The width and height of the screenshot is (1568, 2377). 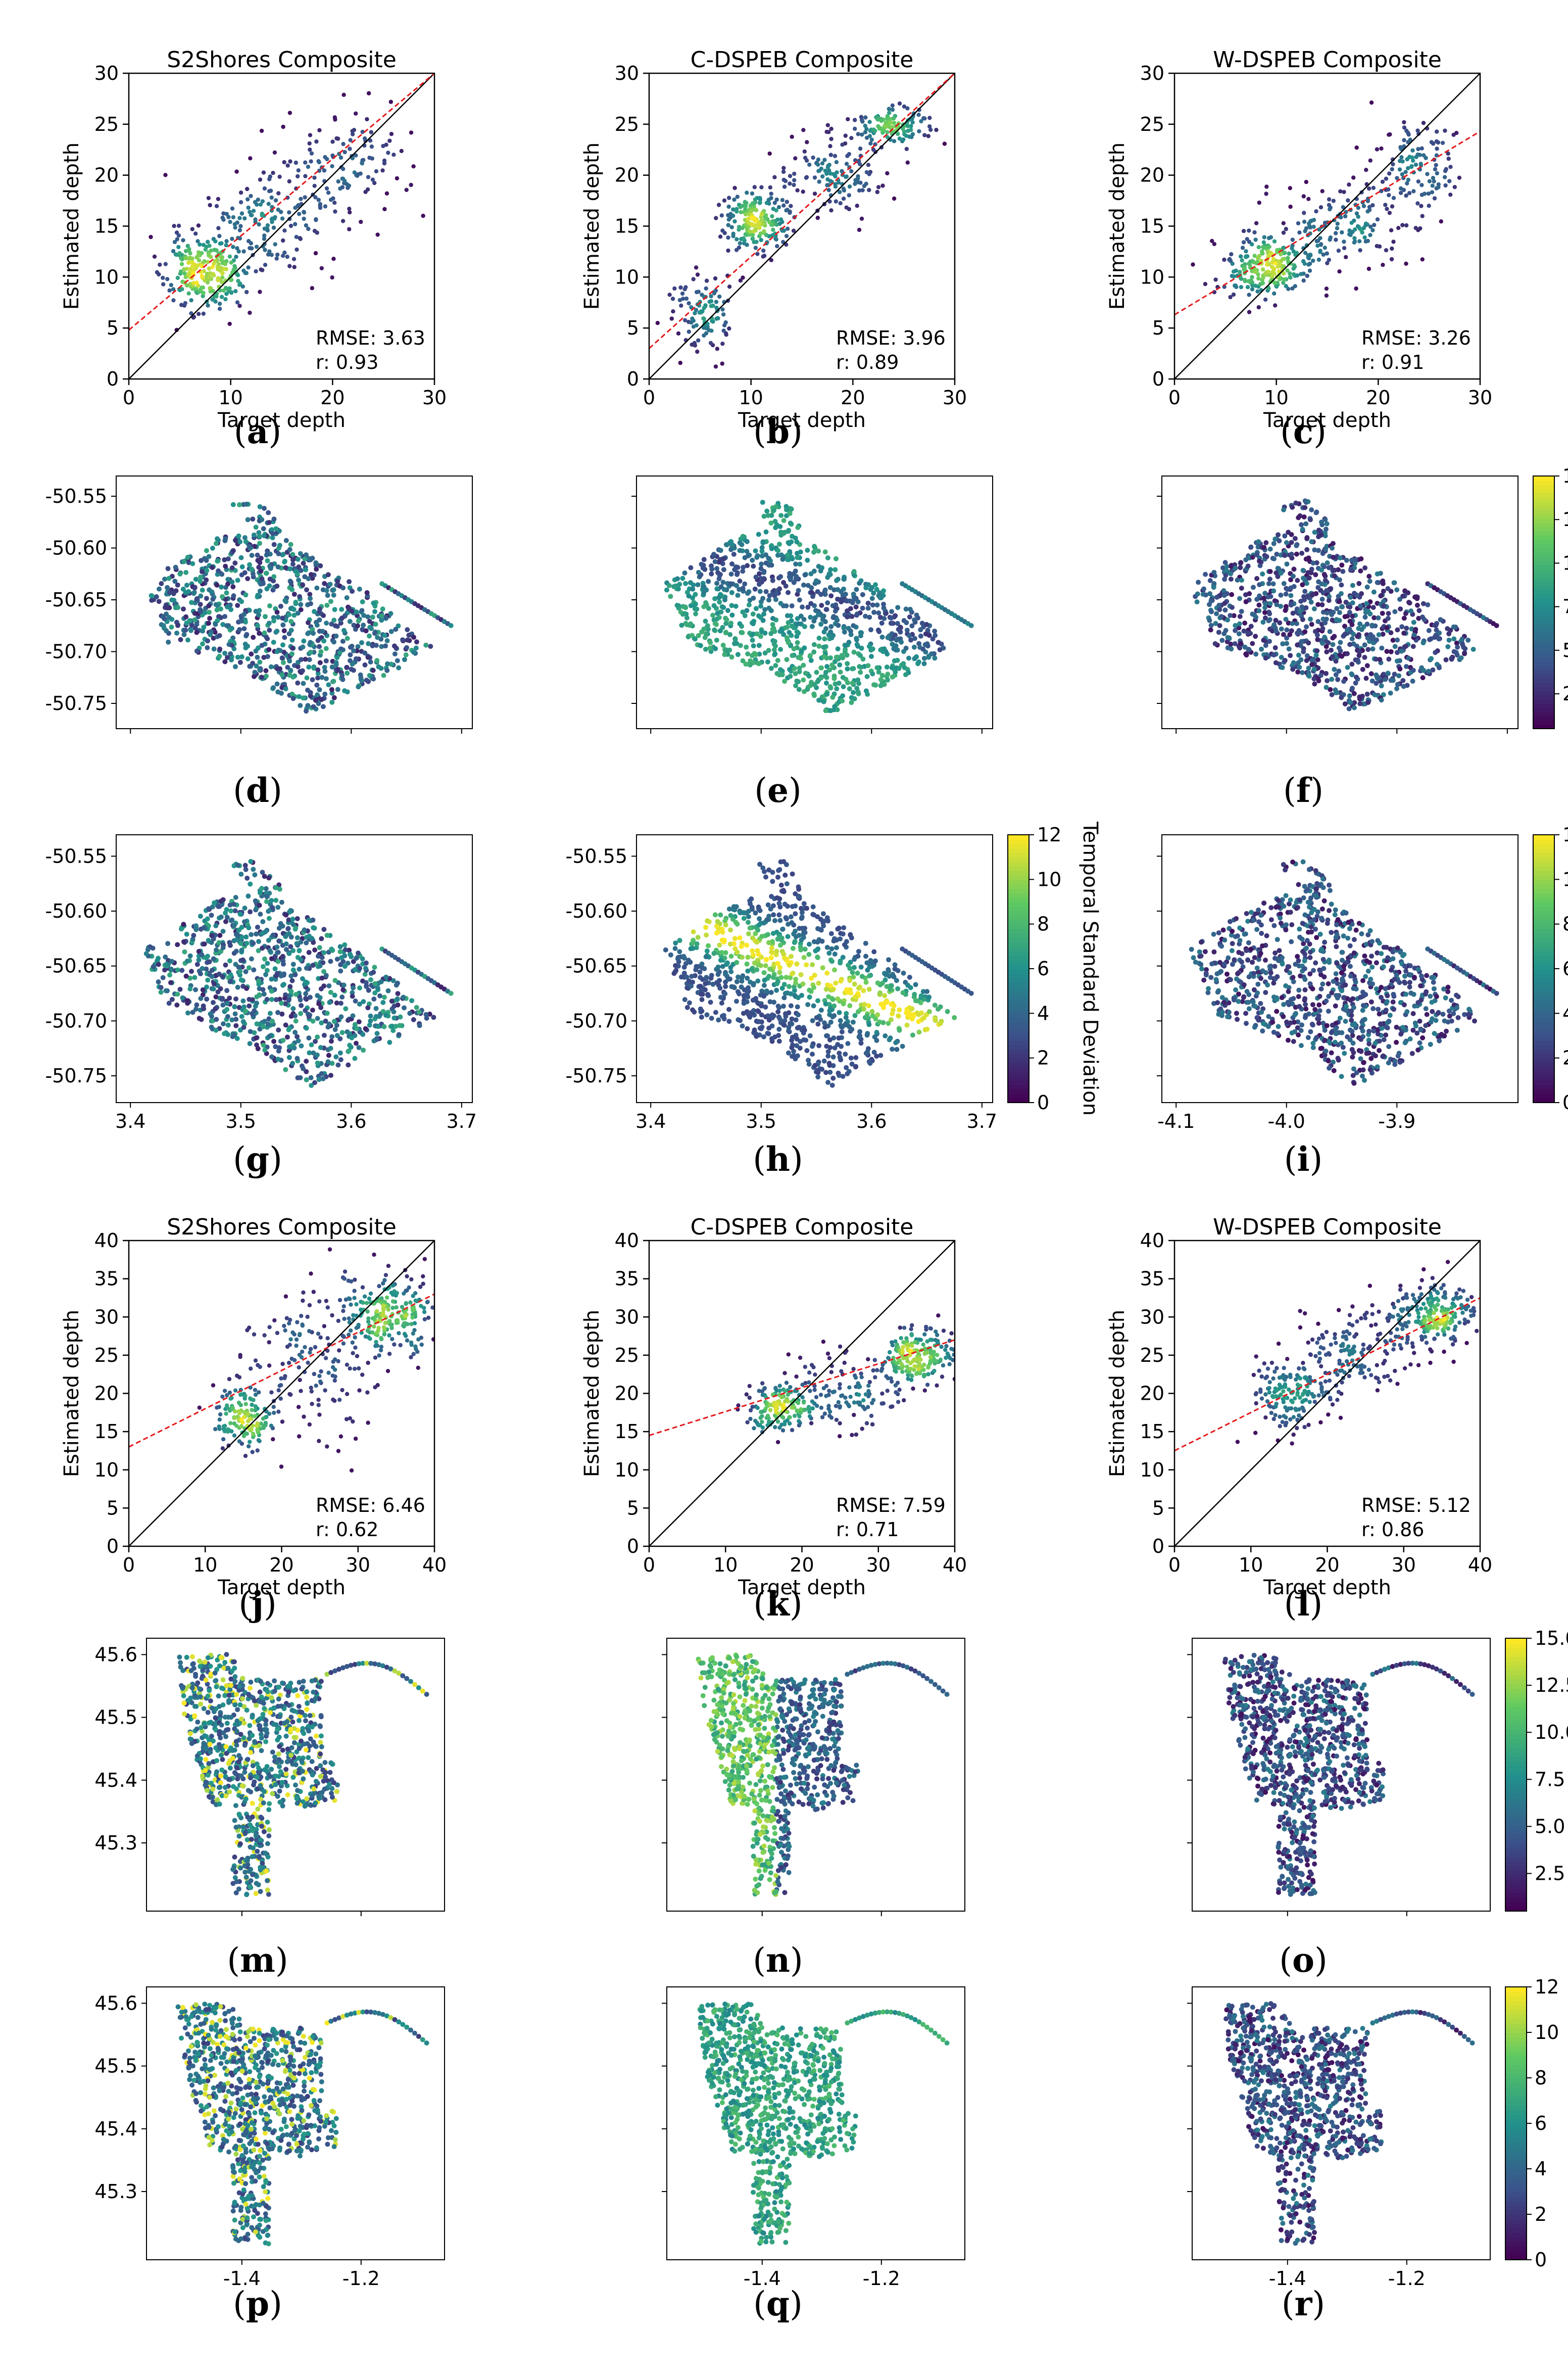 I want to click on panel-letter: (b), so click(x=778, y=432).